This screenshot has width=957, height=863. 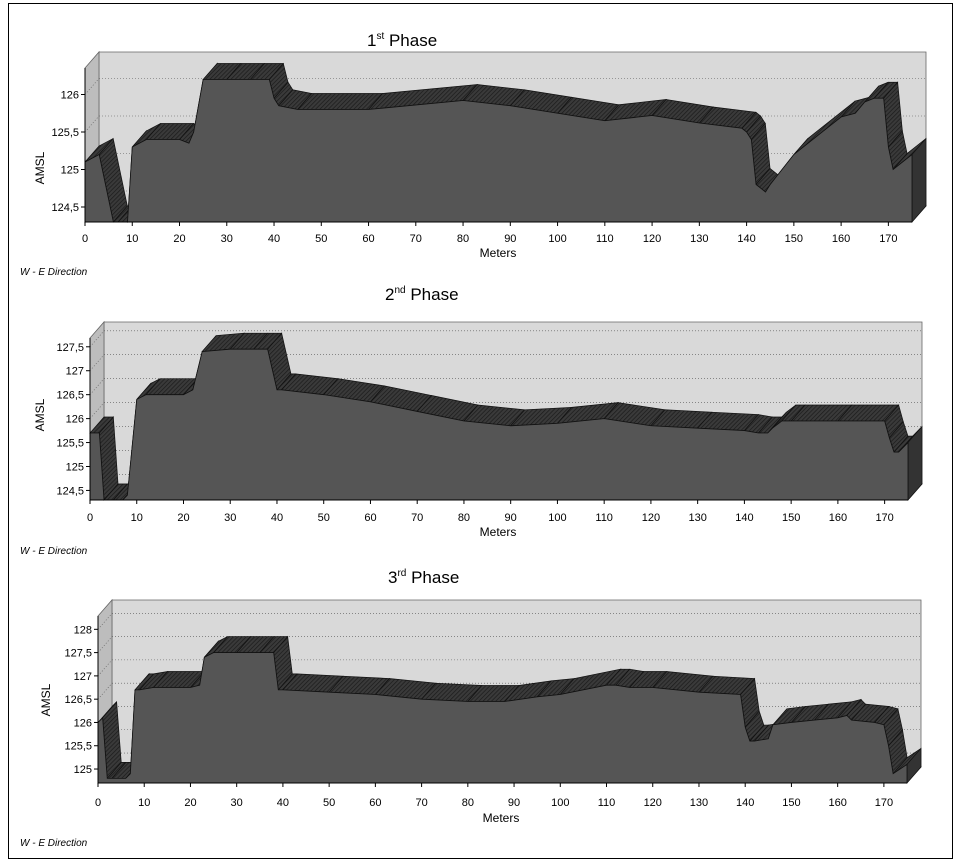 What do you see at coordinates (340, 101) in the screenshot?
I see `area-top-segment` at bounding box center [340, 101].